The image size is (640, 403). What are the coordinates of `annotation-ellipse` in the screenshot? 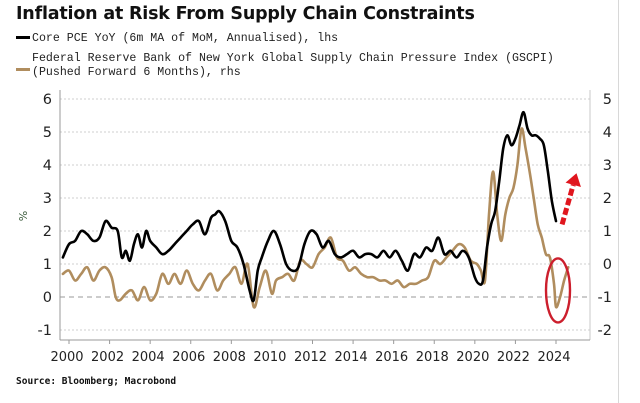 It's located at (558, 290).